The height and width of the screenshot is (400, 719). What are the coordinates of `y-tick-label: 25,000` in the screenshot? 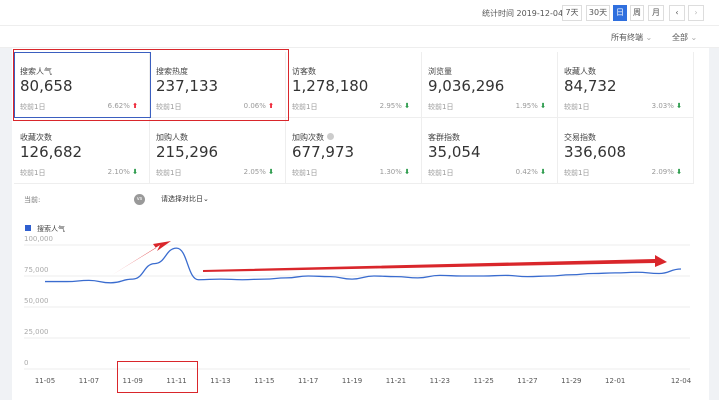 It's located at (36, 332).